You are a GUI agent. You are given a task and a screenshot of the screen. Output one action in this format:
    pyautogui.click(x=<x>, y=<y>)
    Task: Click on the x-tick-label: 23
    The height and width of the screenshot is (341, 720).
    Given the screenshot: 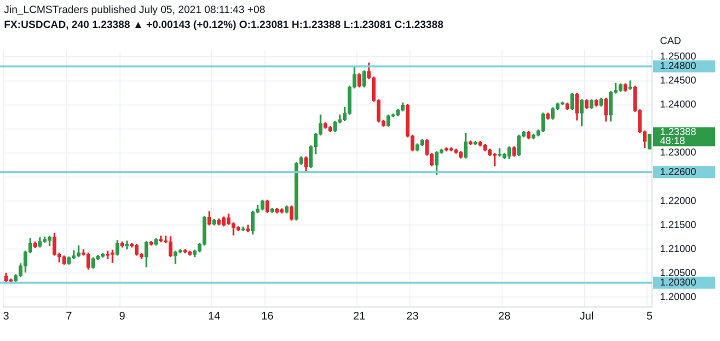 What is the action you would take?
    pyautogui.click(x=412, y=316)
    